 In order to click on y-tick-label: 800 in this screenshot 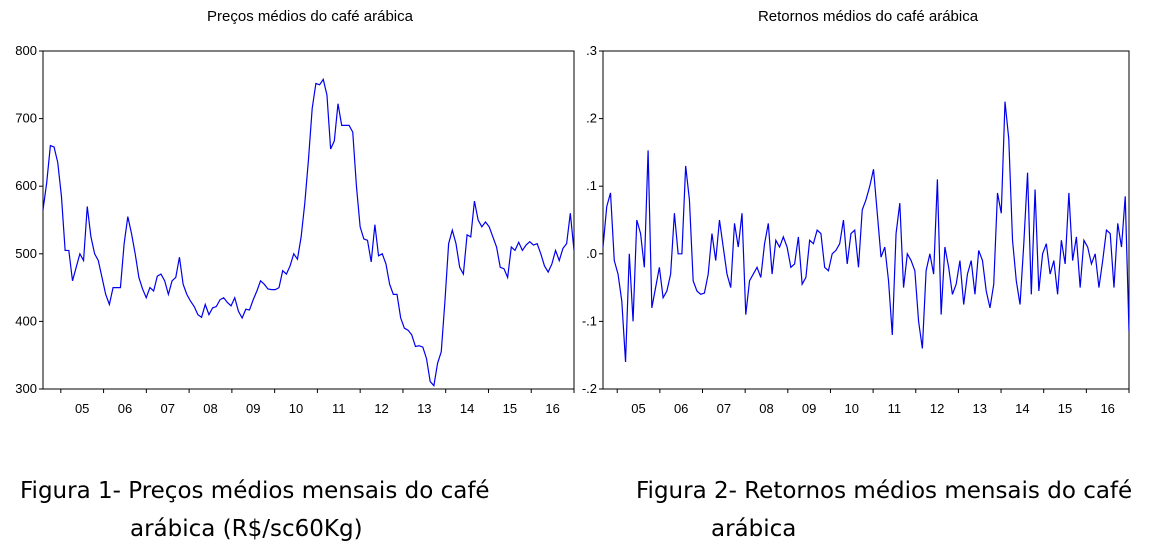, I will do `click(26, 50)`.